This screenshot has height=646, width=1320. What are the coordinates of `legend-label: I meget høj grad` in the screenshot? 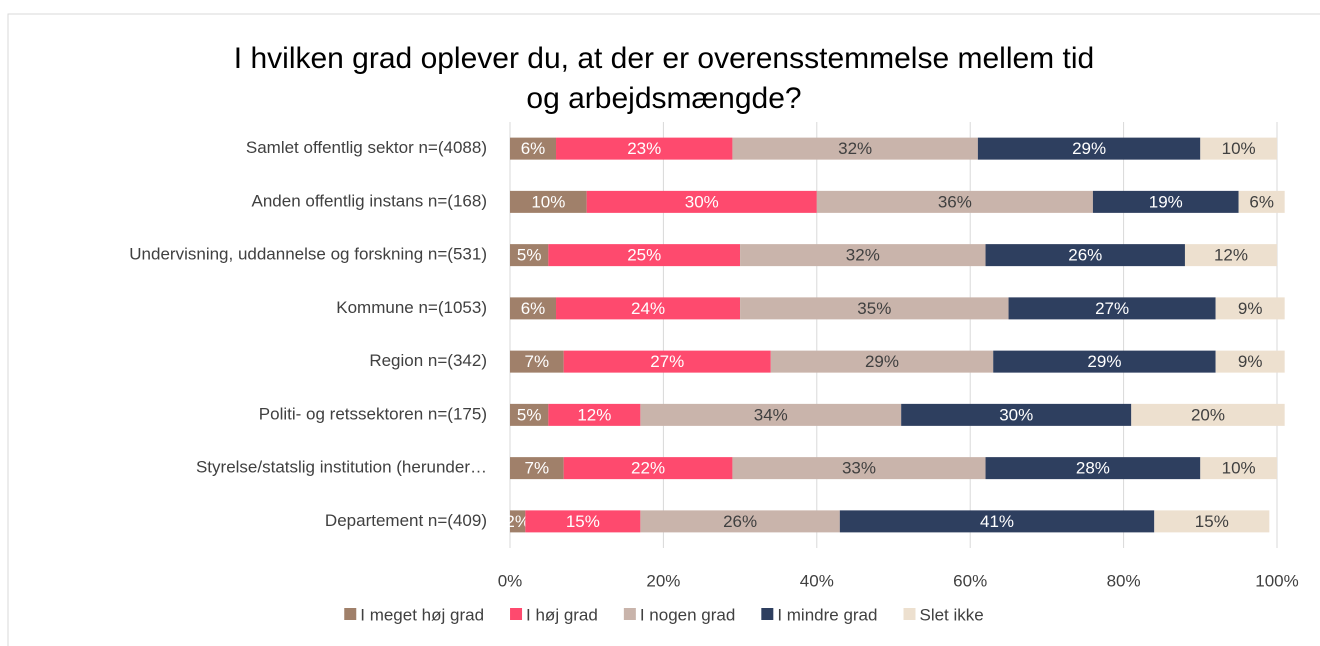 It's located at (422, 614).